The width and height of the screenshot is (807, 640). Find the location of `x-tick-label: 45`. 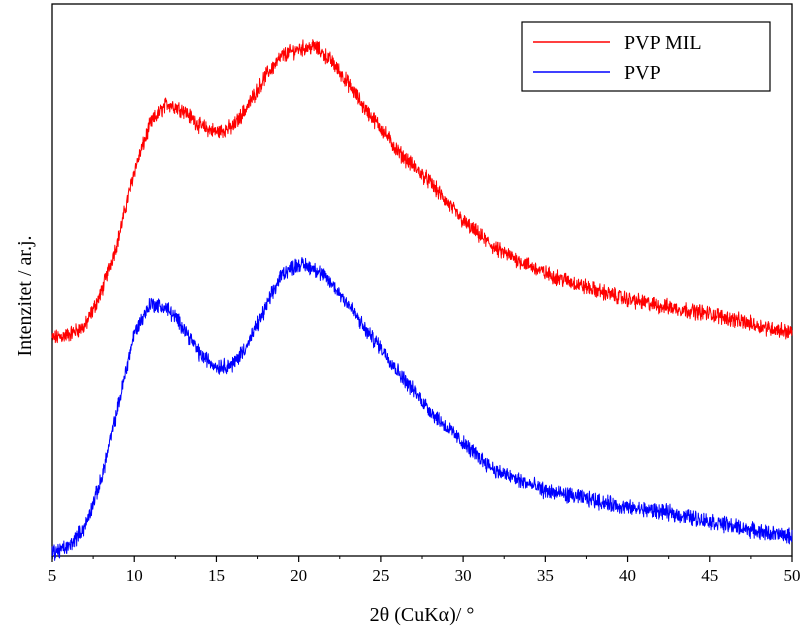

x-tick-label: 45 is located at coordinates (709, 575).